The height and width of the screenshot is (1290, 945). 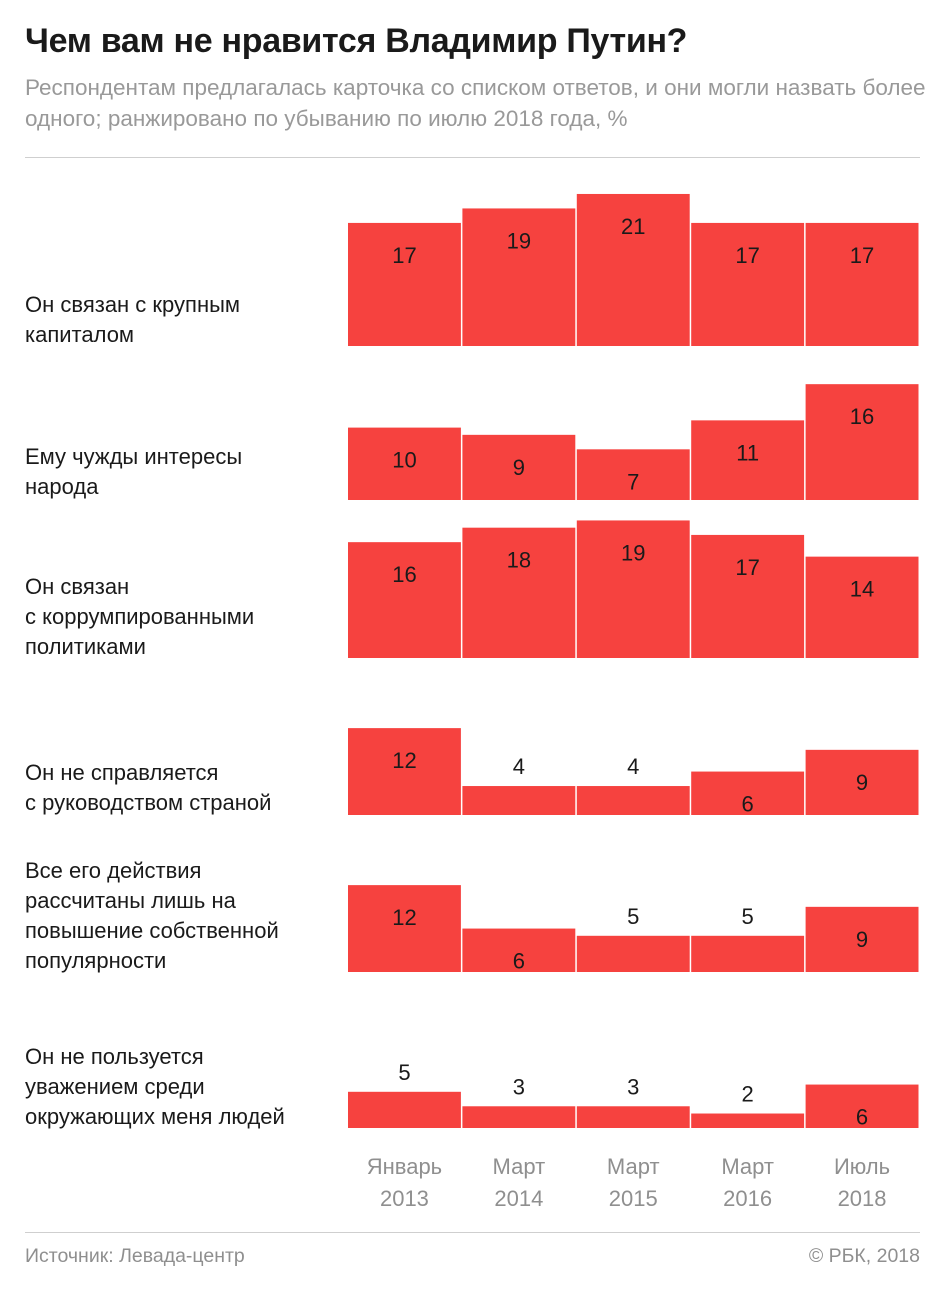 I want to click on x-tick-label: 2015, so click(x=633, y=1198).